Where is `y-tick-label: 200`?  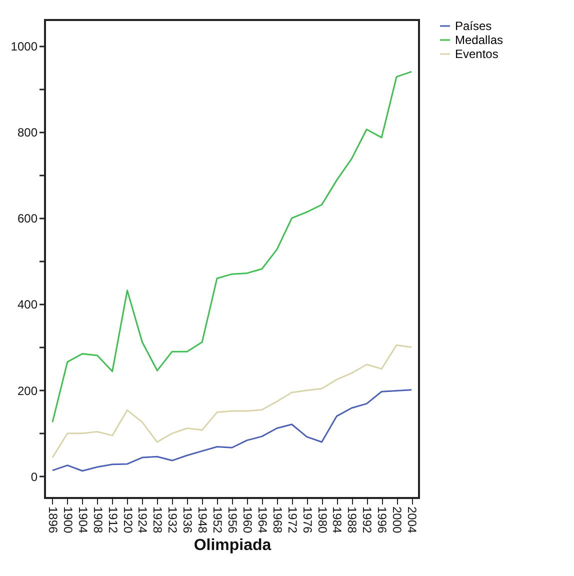
y-tick-label: 200 is located at coordinates (27, 391).